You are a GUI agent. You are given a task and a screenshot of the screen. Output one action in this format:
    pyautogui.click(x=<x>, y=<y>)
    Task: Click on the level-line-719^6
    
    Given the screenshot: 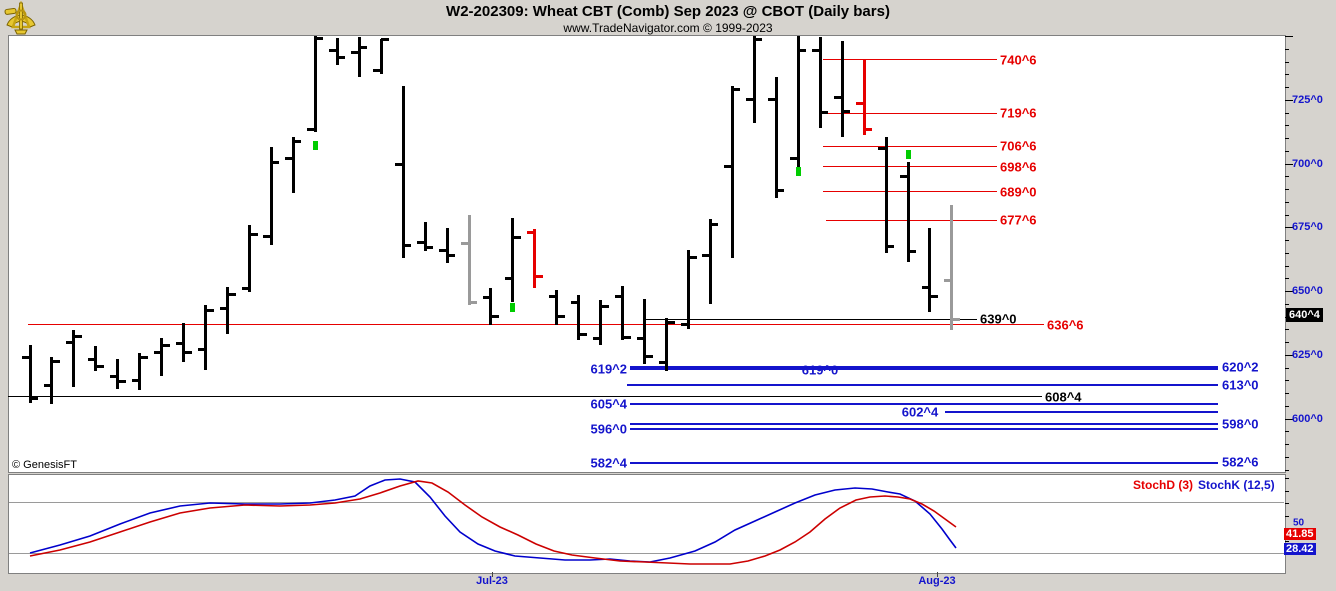 What is the action you would take?
    pyautogui.click(x=910, y=113)
    